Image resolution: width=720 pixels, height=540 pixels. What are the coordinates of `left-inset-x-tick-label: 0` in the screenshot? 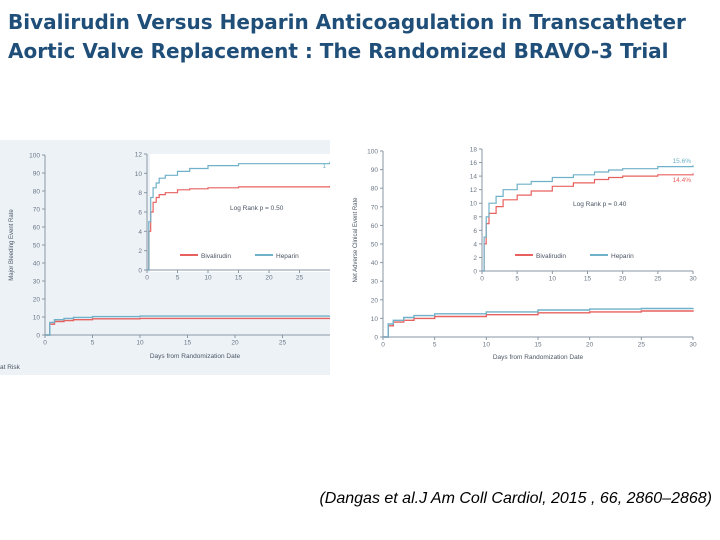 It's located at (147, 278).